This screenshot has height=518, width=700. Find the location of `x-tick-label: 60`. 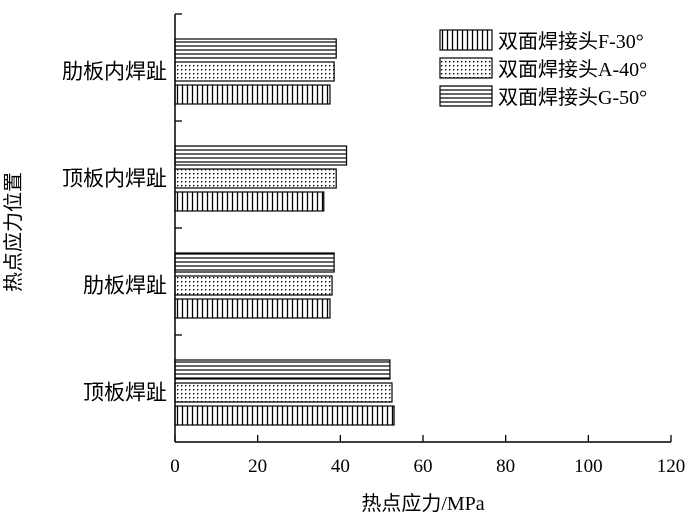

x-tick-label: 60 is located at coordinates (423, 466).